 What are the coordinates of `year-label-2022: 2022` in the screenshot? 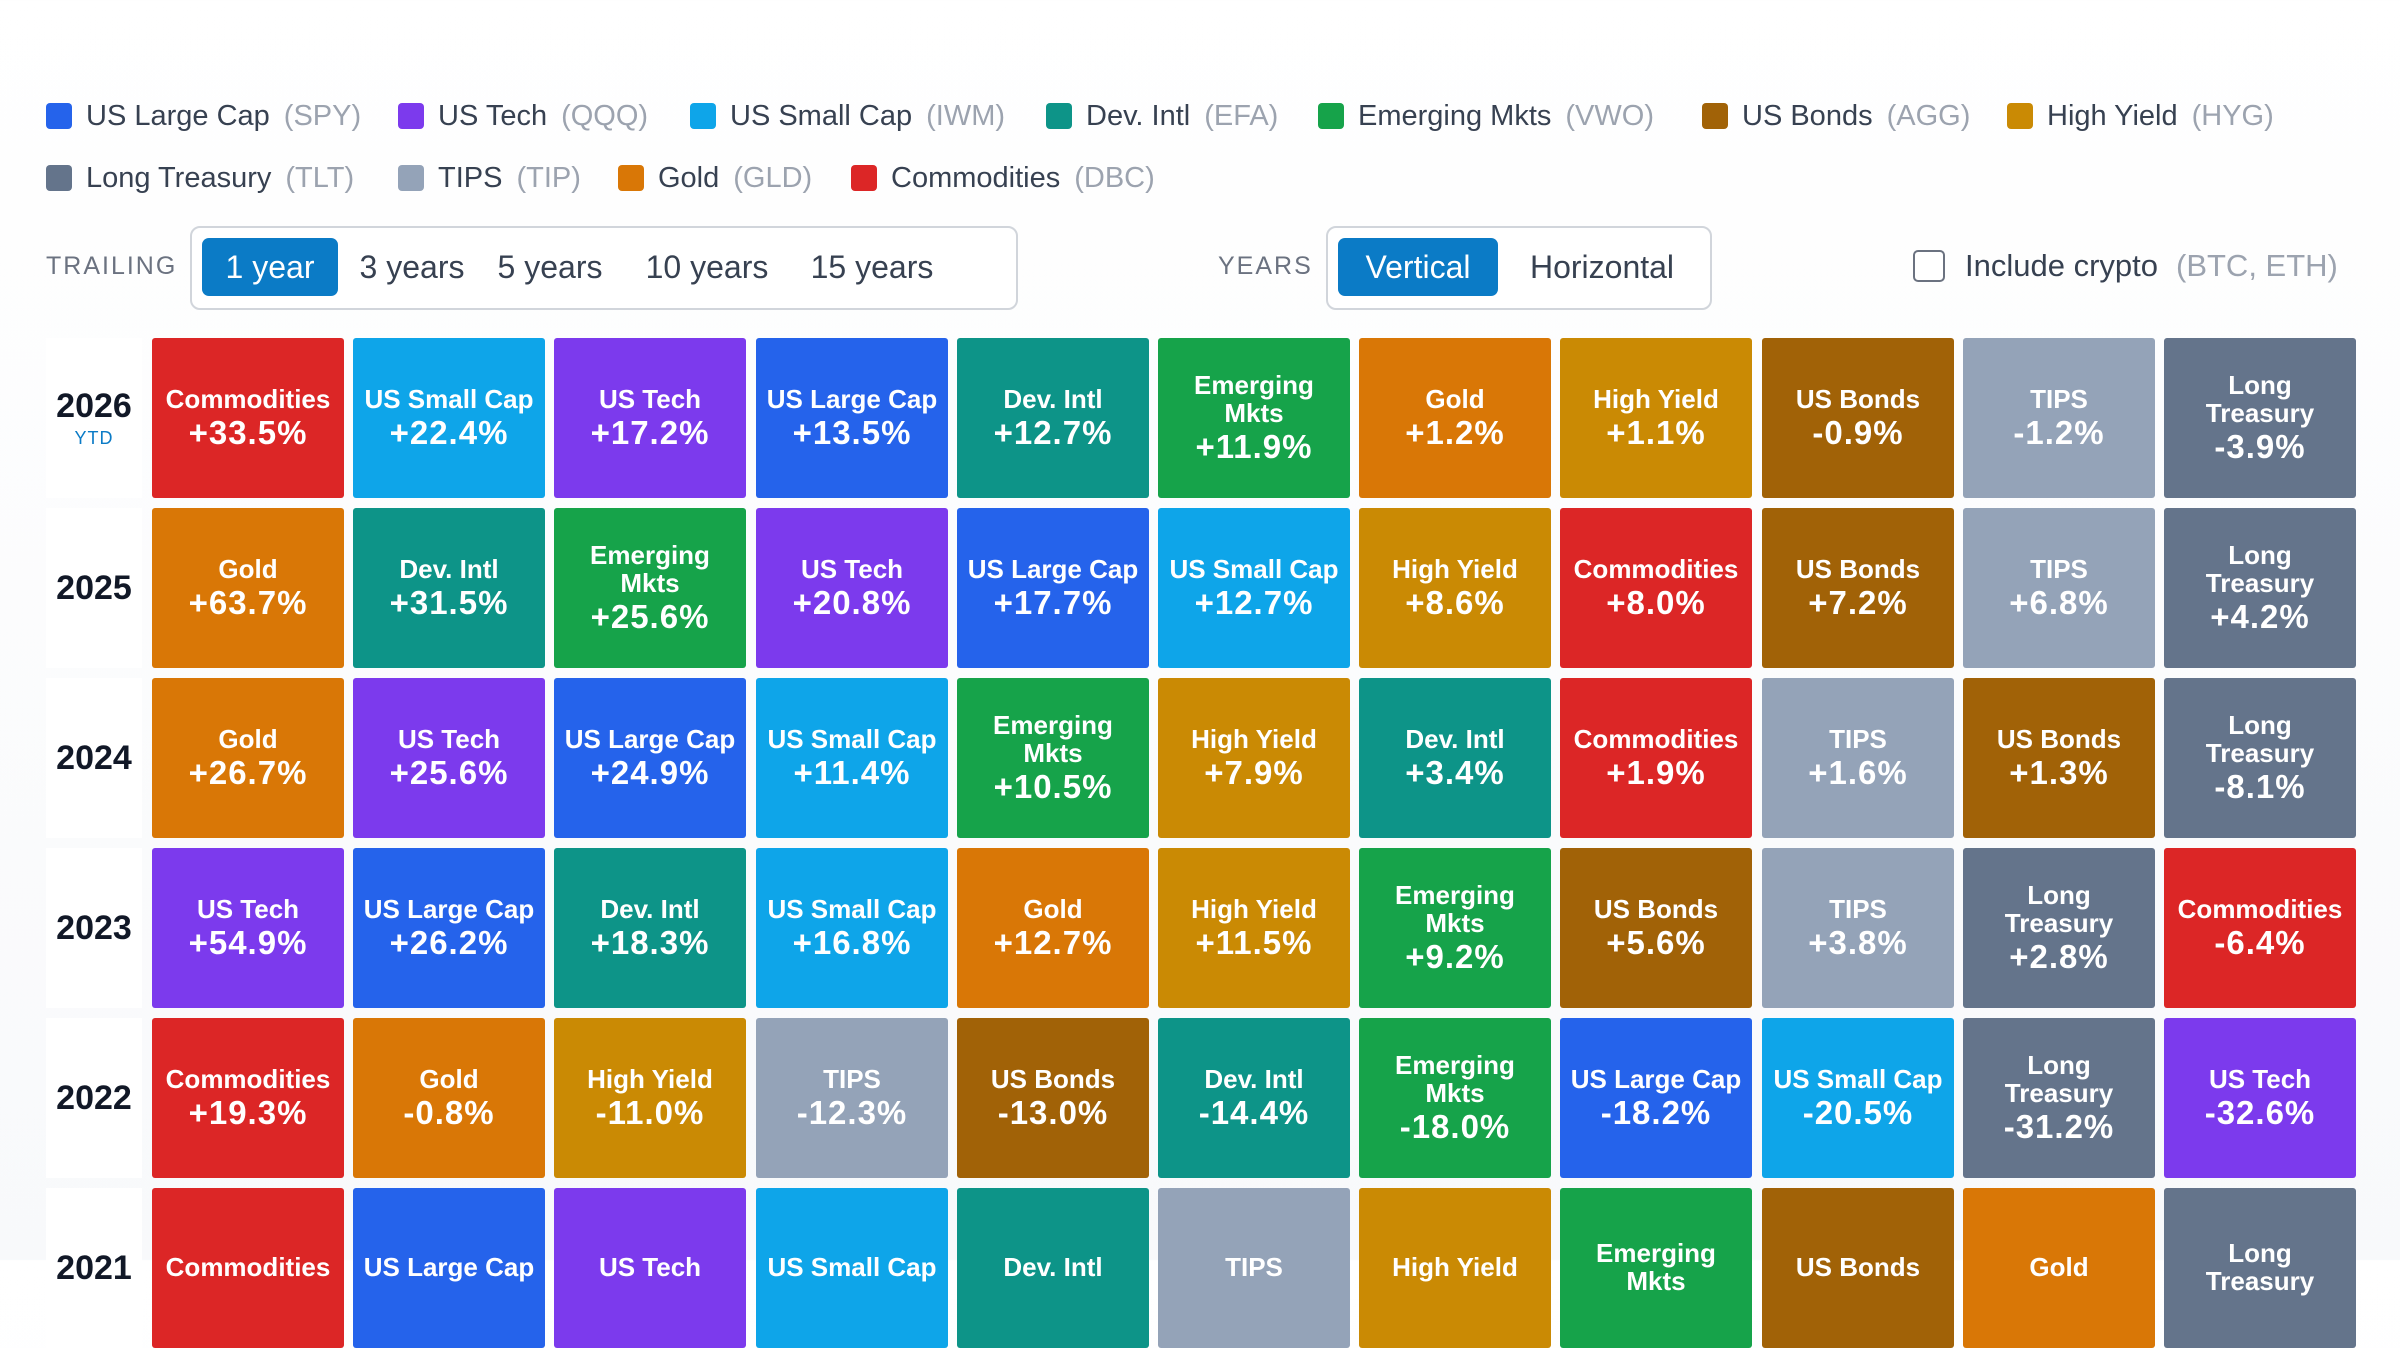 It's located at (94, 1098).